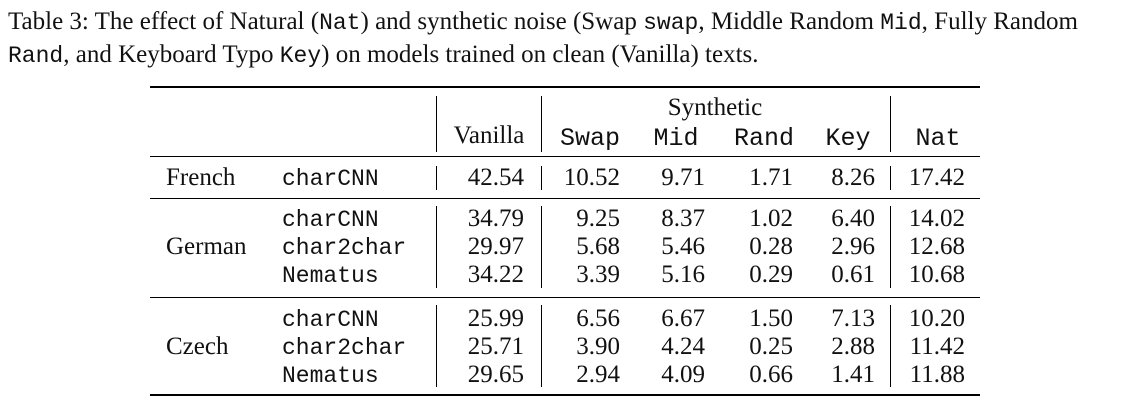  What do you see at coordinates (502, 21) in the screenshot?
I see `caption-text: ) and synthetic noise (Swap` at bounding box center [502, 21].